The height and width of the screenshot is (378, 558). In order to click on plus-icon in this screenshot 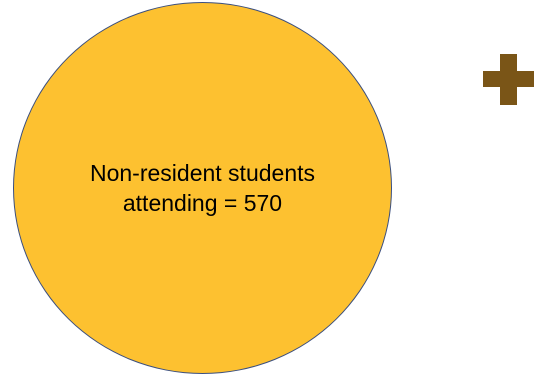, I will do `click(508, 79)`.